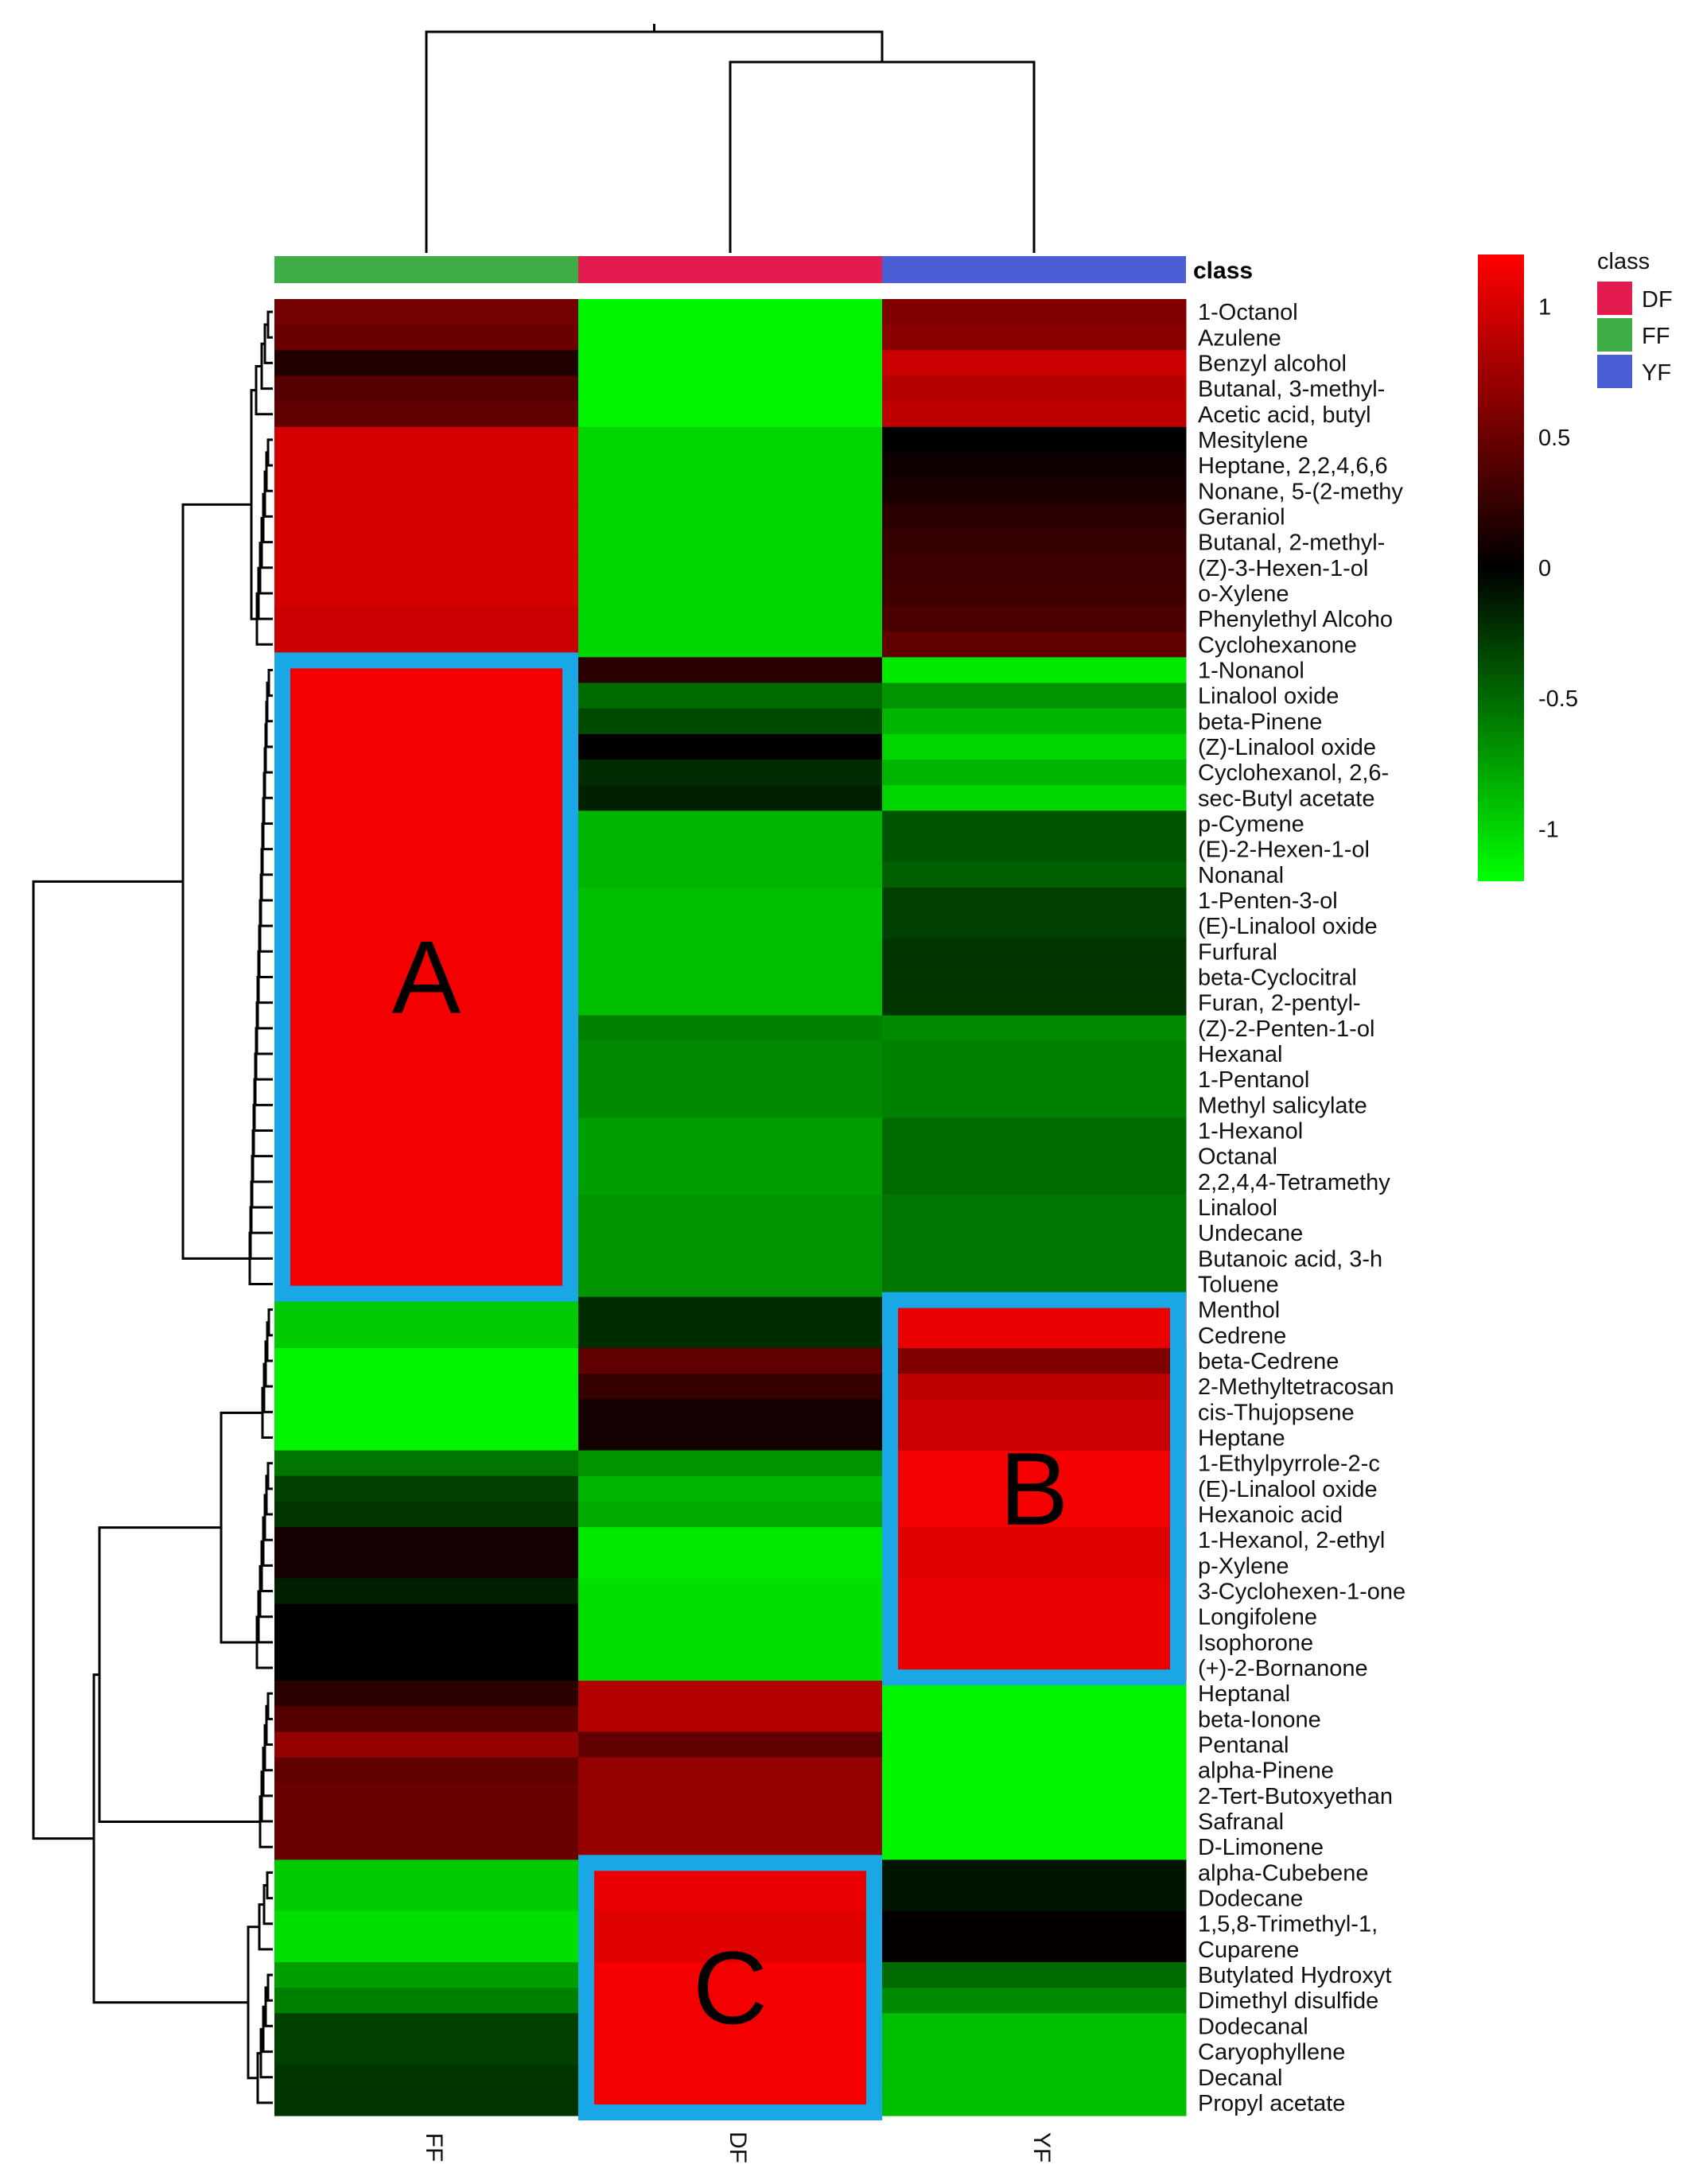  Describe the element at coordinates (1548, 829) in the screenshot. I see `color-scale-tick: -1` at that location.